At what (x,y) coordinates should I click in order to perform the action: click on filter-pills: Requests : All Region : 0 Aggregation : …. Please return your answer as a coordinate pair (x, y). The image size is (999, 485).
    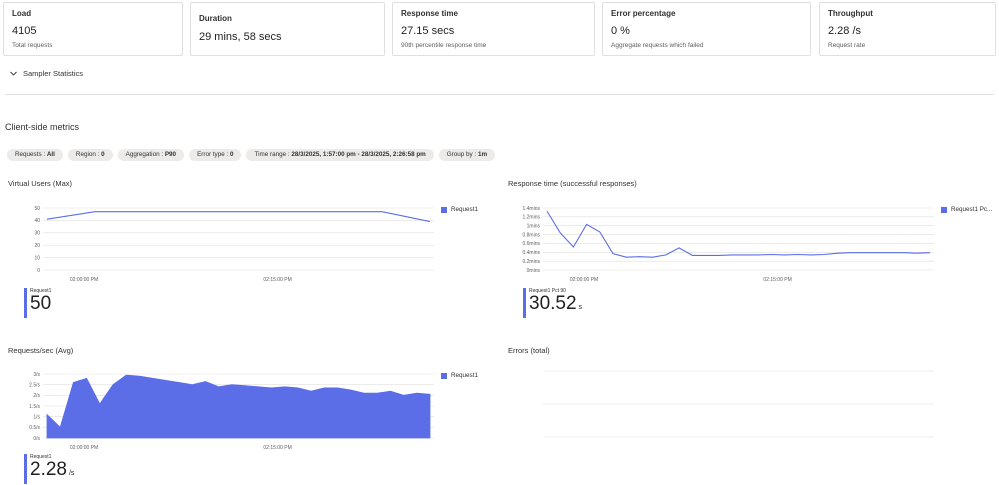
    Looking at the image, I should click on (251, 155).